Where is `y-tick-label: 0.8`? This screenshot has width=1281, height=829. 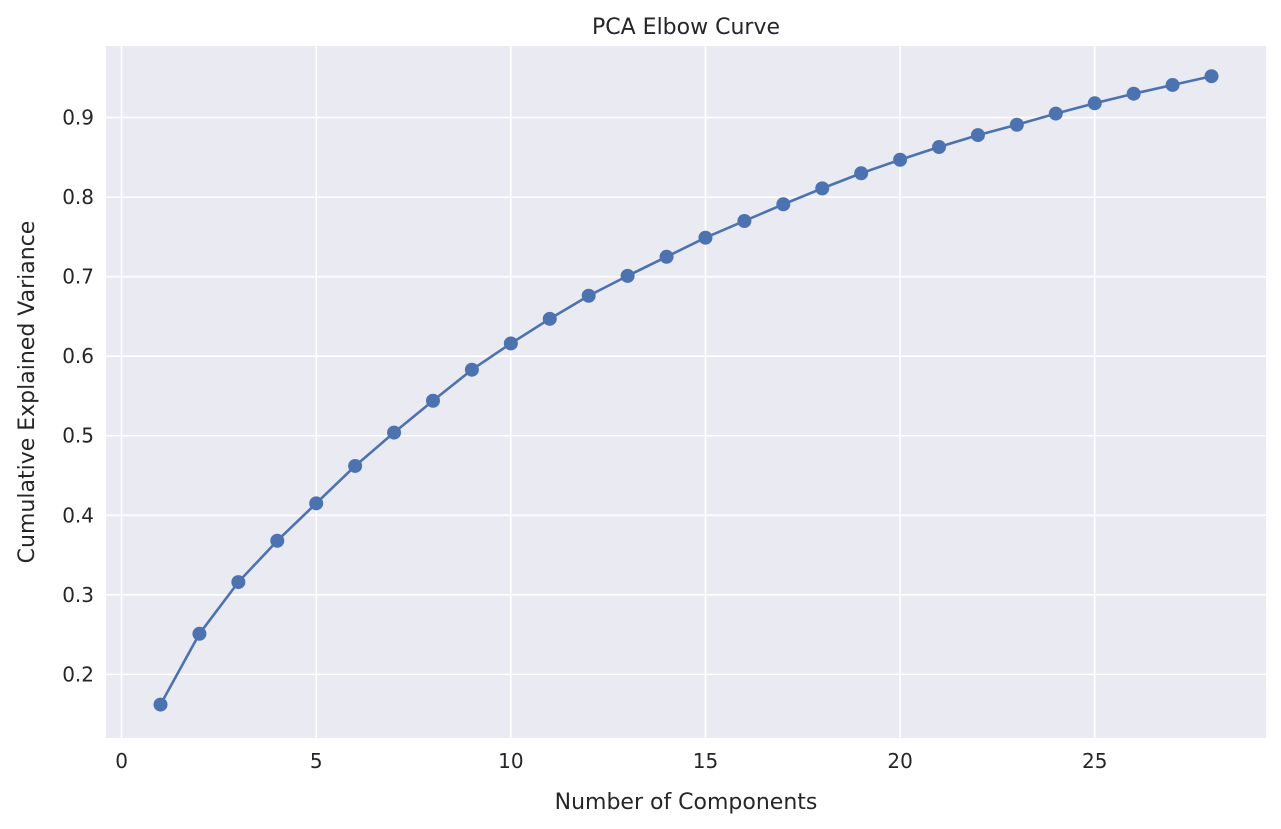
y-tick-label: 0.8 is located at coordinates (78, 197).